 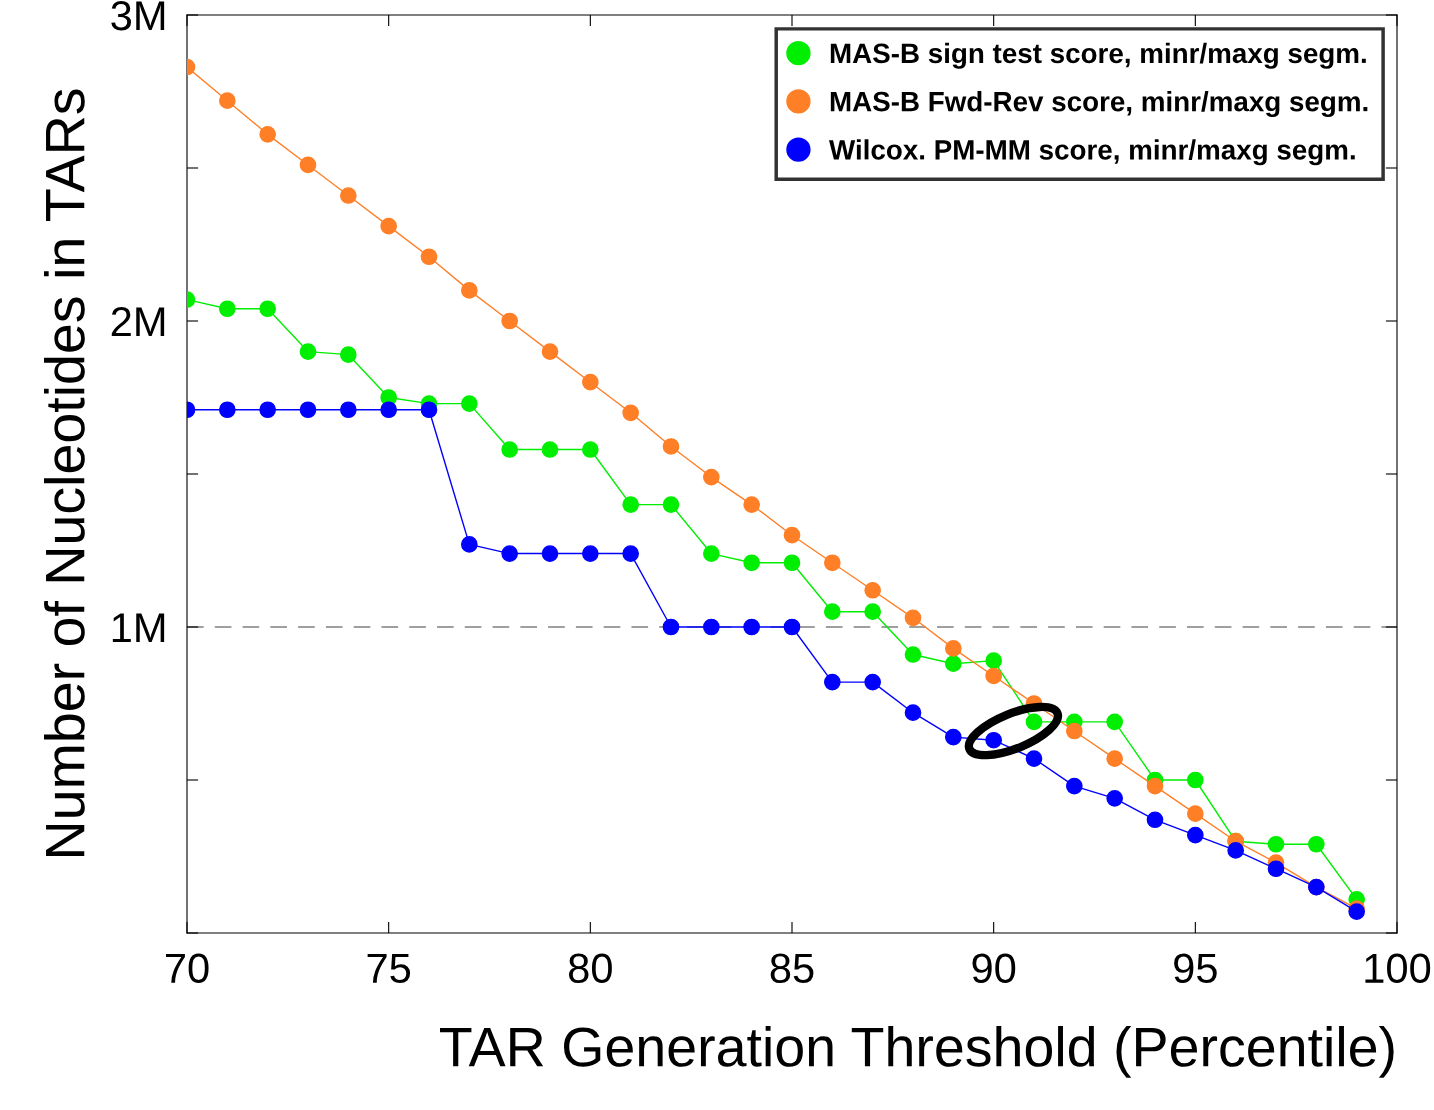 I want to click on x-axis-title: TAR Generation Threshold (Percentile), so click(x=917, y=1052).